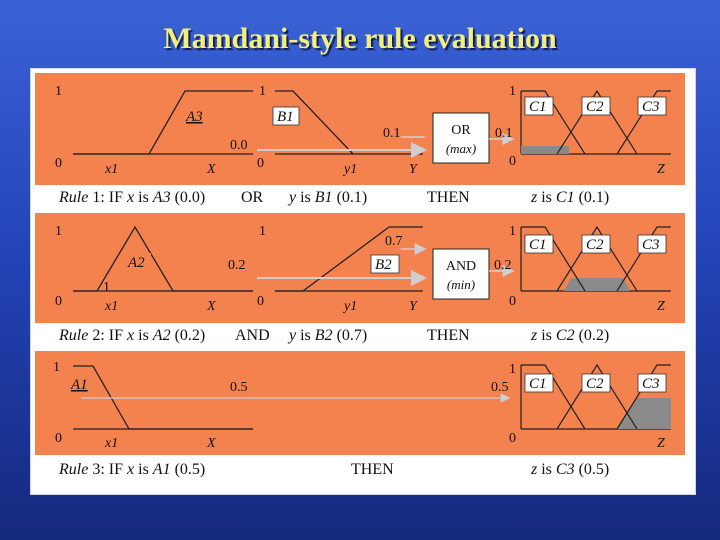 The width and height of the screenshot is (720, 540). What do you see at coordinates (211, 169) in the screenshot?
I see `rule1-X-label: X` at bounding box center [211, 169].